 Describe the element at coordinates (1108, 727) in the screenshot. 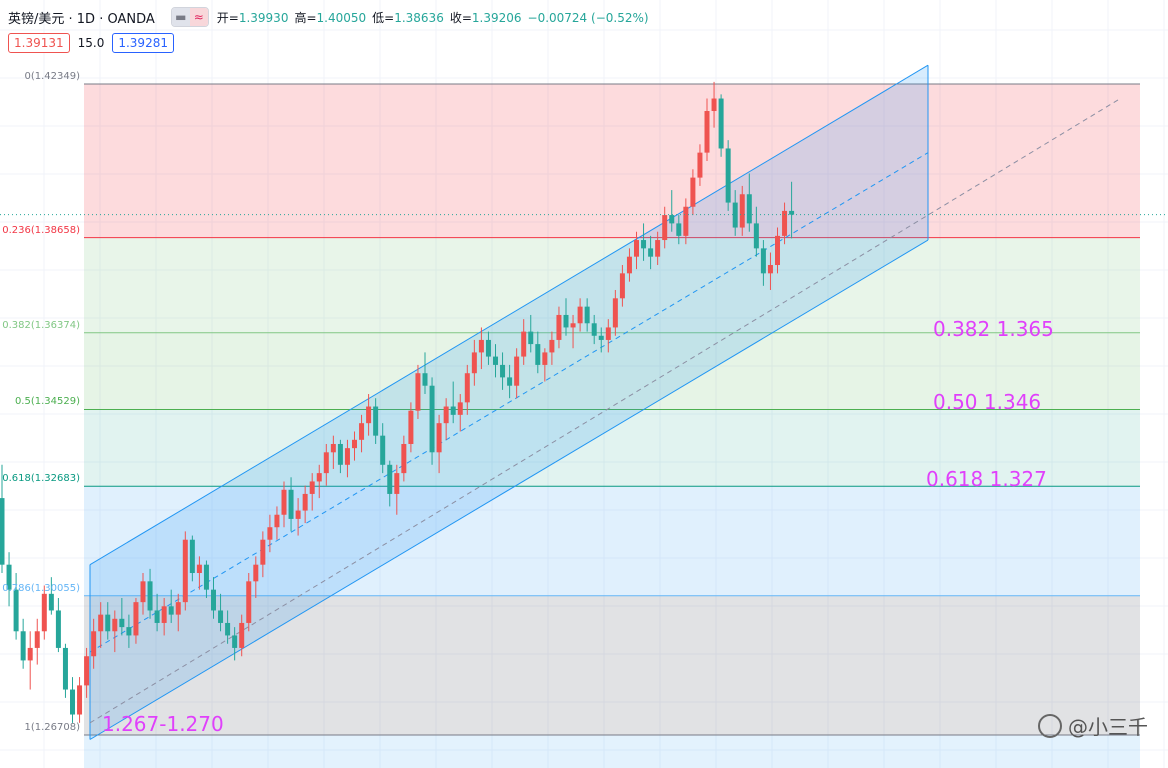

I see `watermark-text: @小三千` at that location.